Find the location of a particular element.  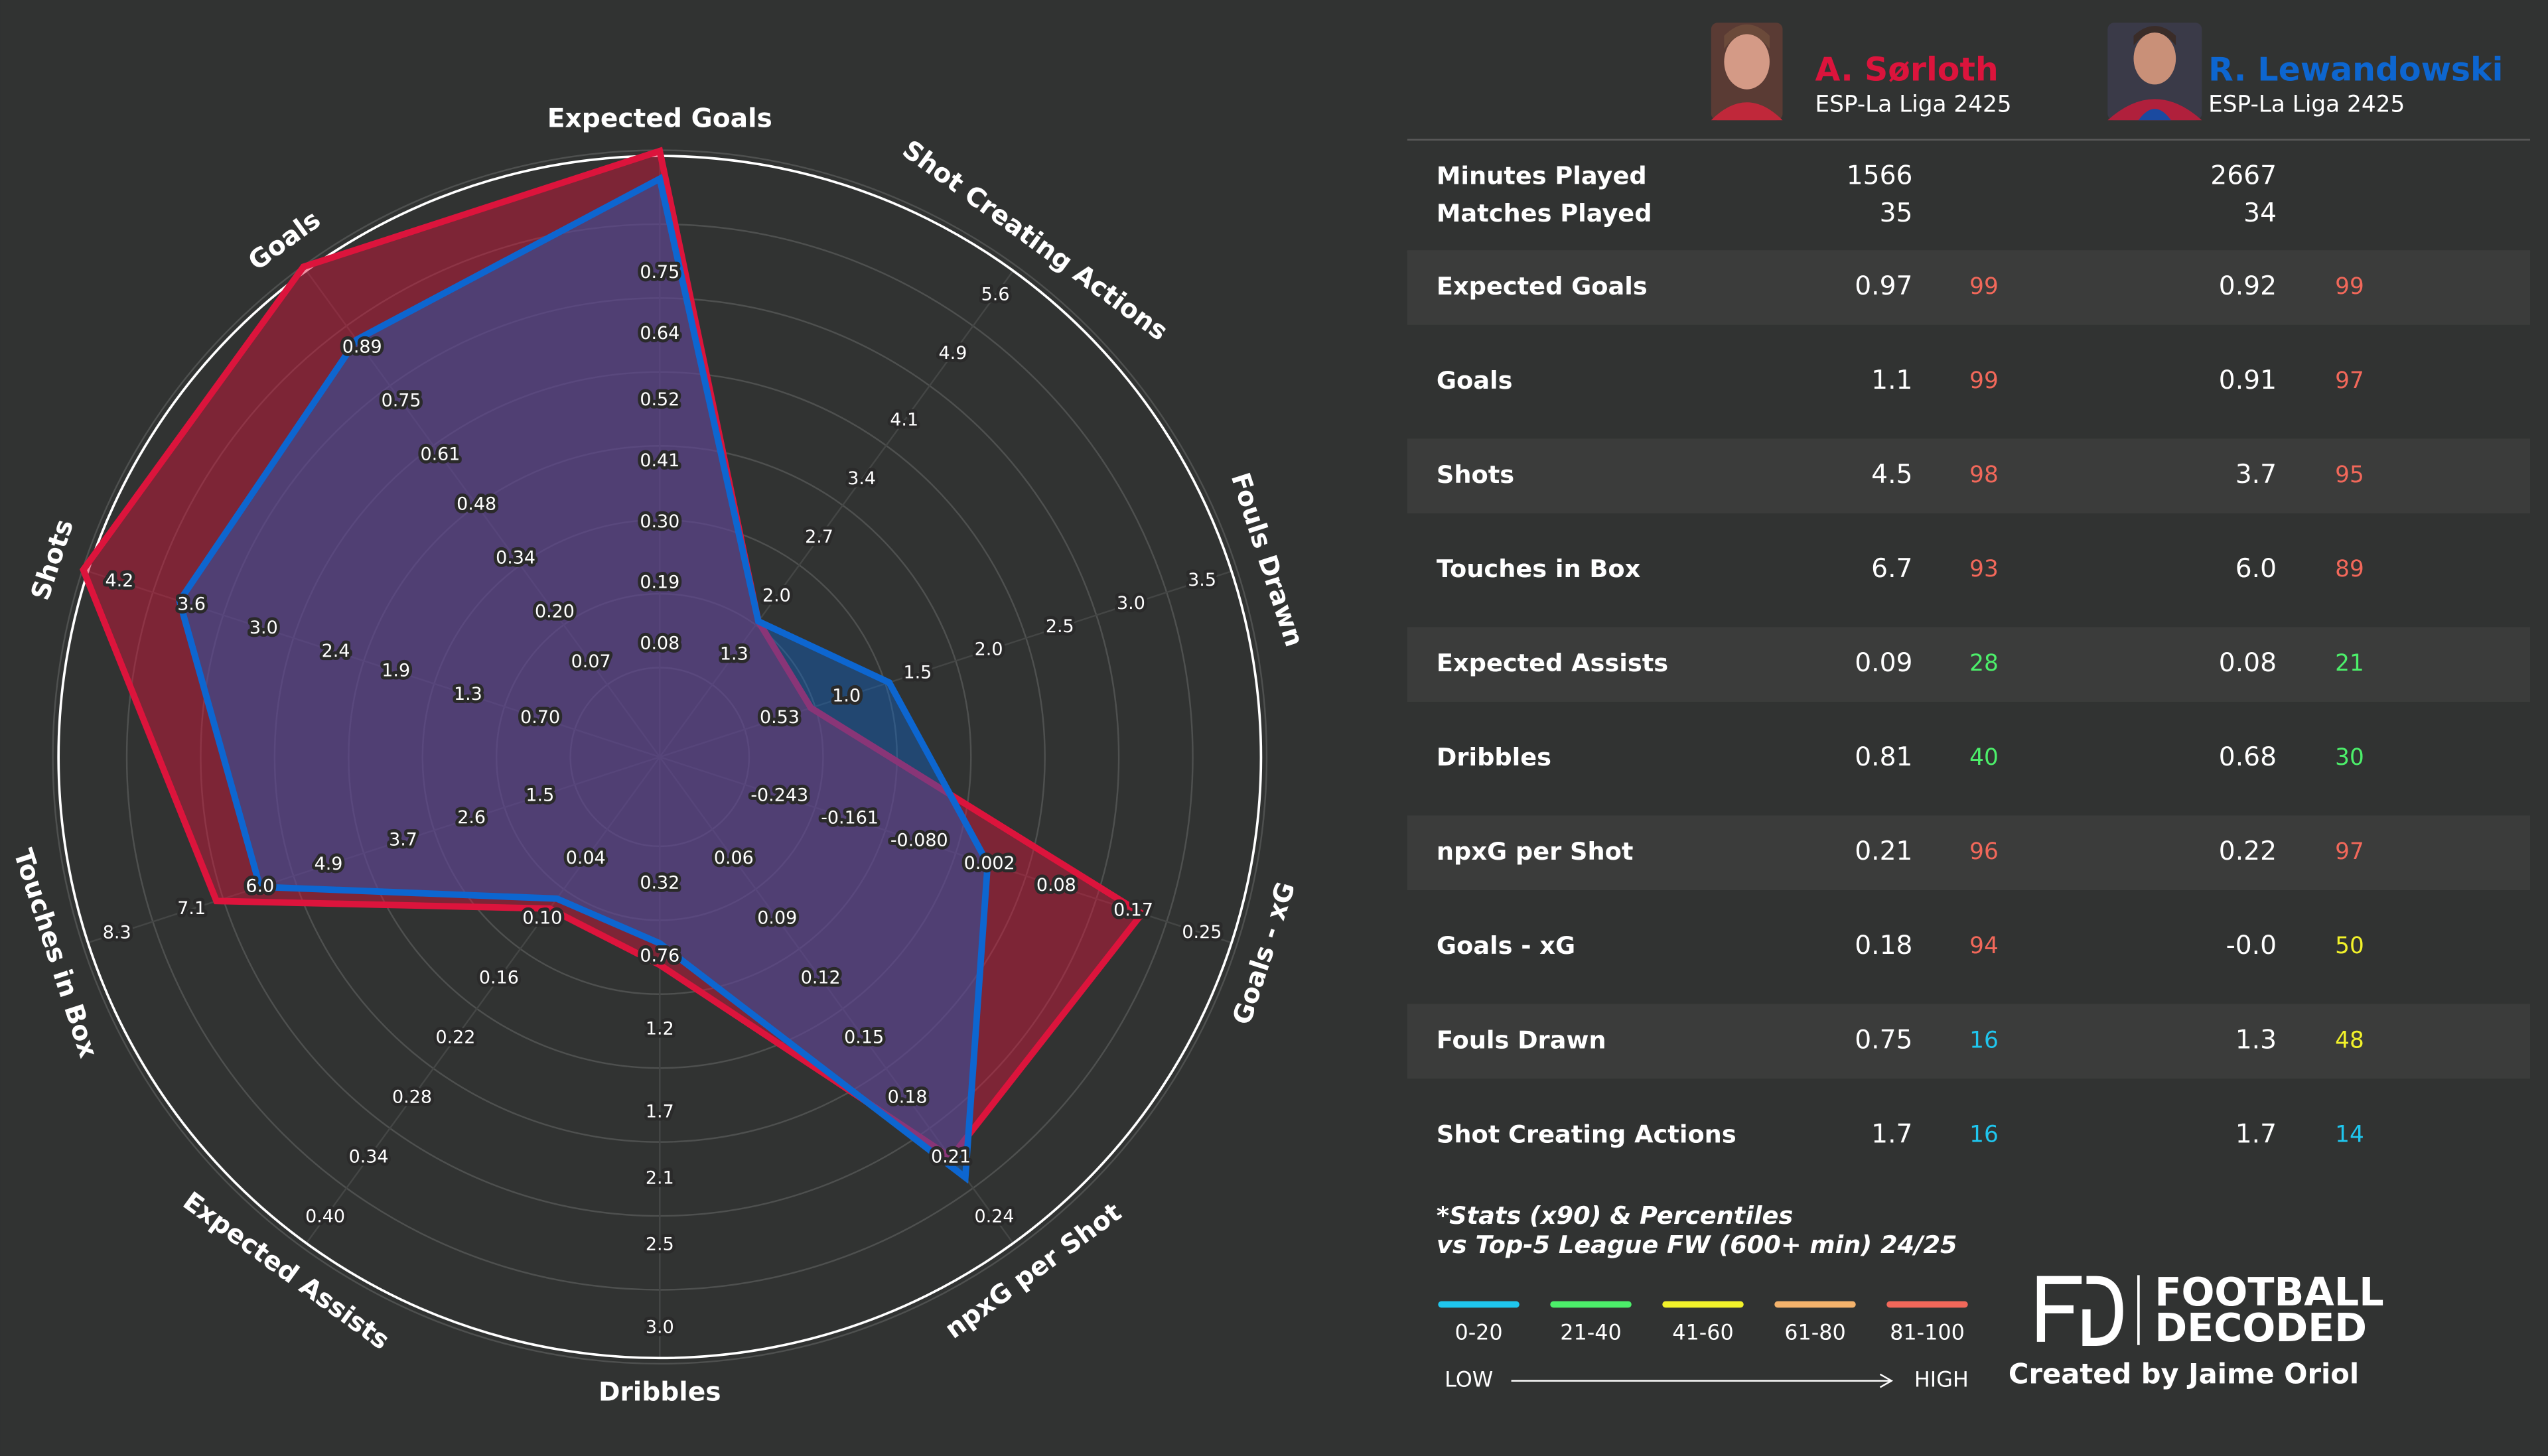

tick-label: 0.32 is located at coordinates (660, 883).